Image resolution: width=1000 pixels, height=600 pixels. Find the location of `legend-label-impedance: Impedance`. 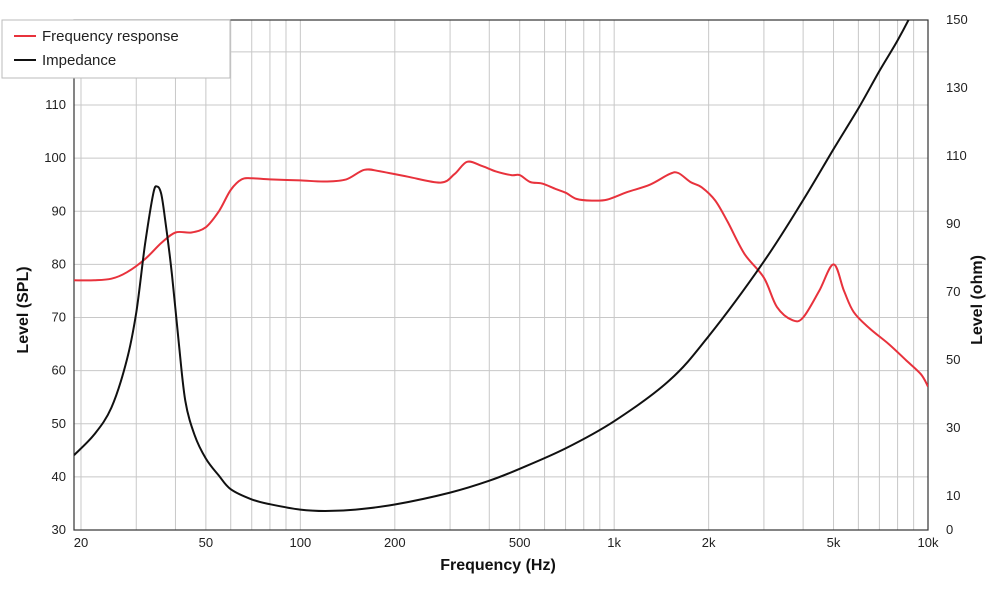

legend-label-impedance: Impedance is located at coordinates (79, 60).